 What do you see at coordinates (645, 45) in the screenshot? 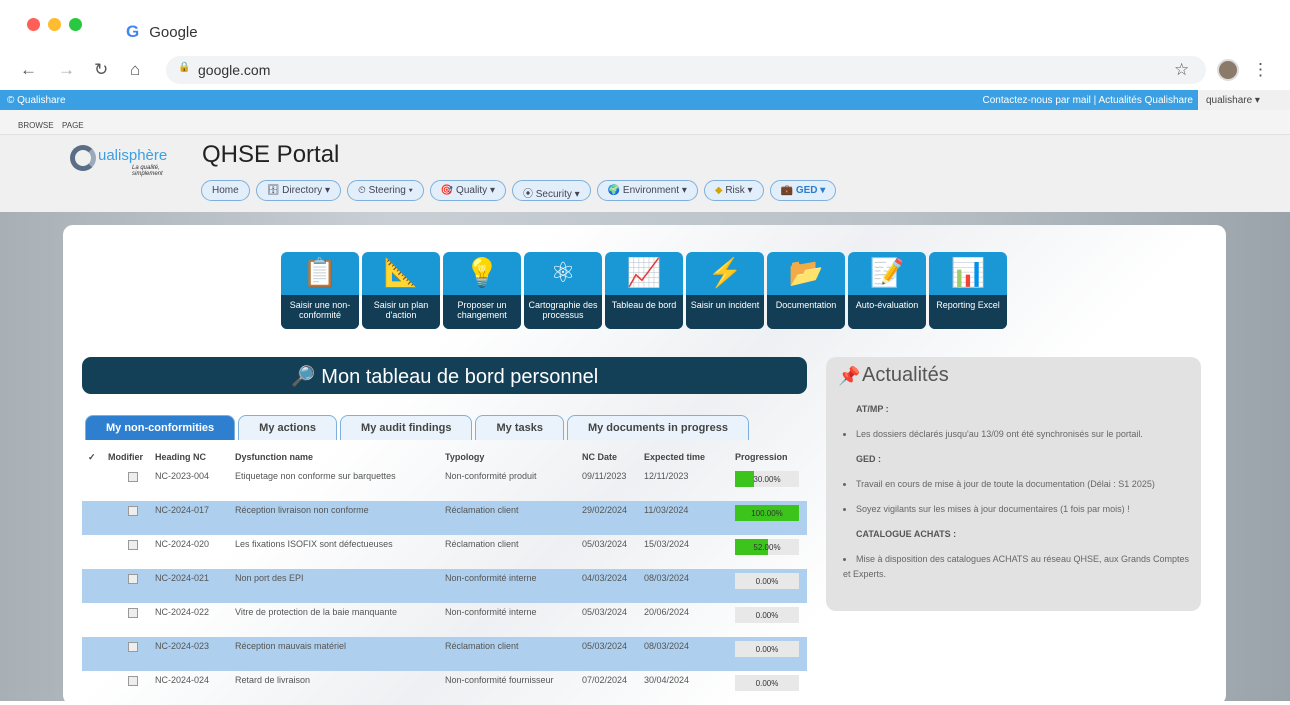
I see `browser-chrome: G Google ← → ↻ ⌂ 🔒 google.com ☆ ⋮` at bounding box center [645, 45].